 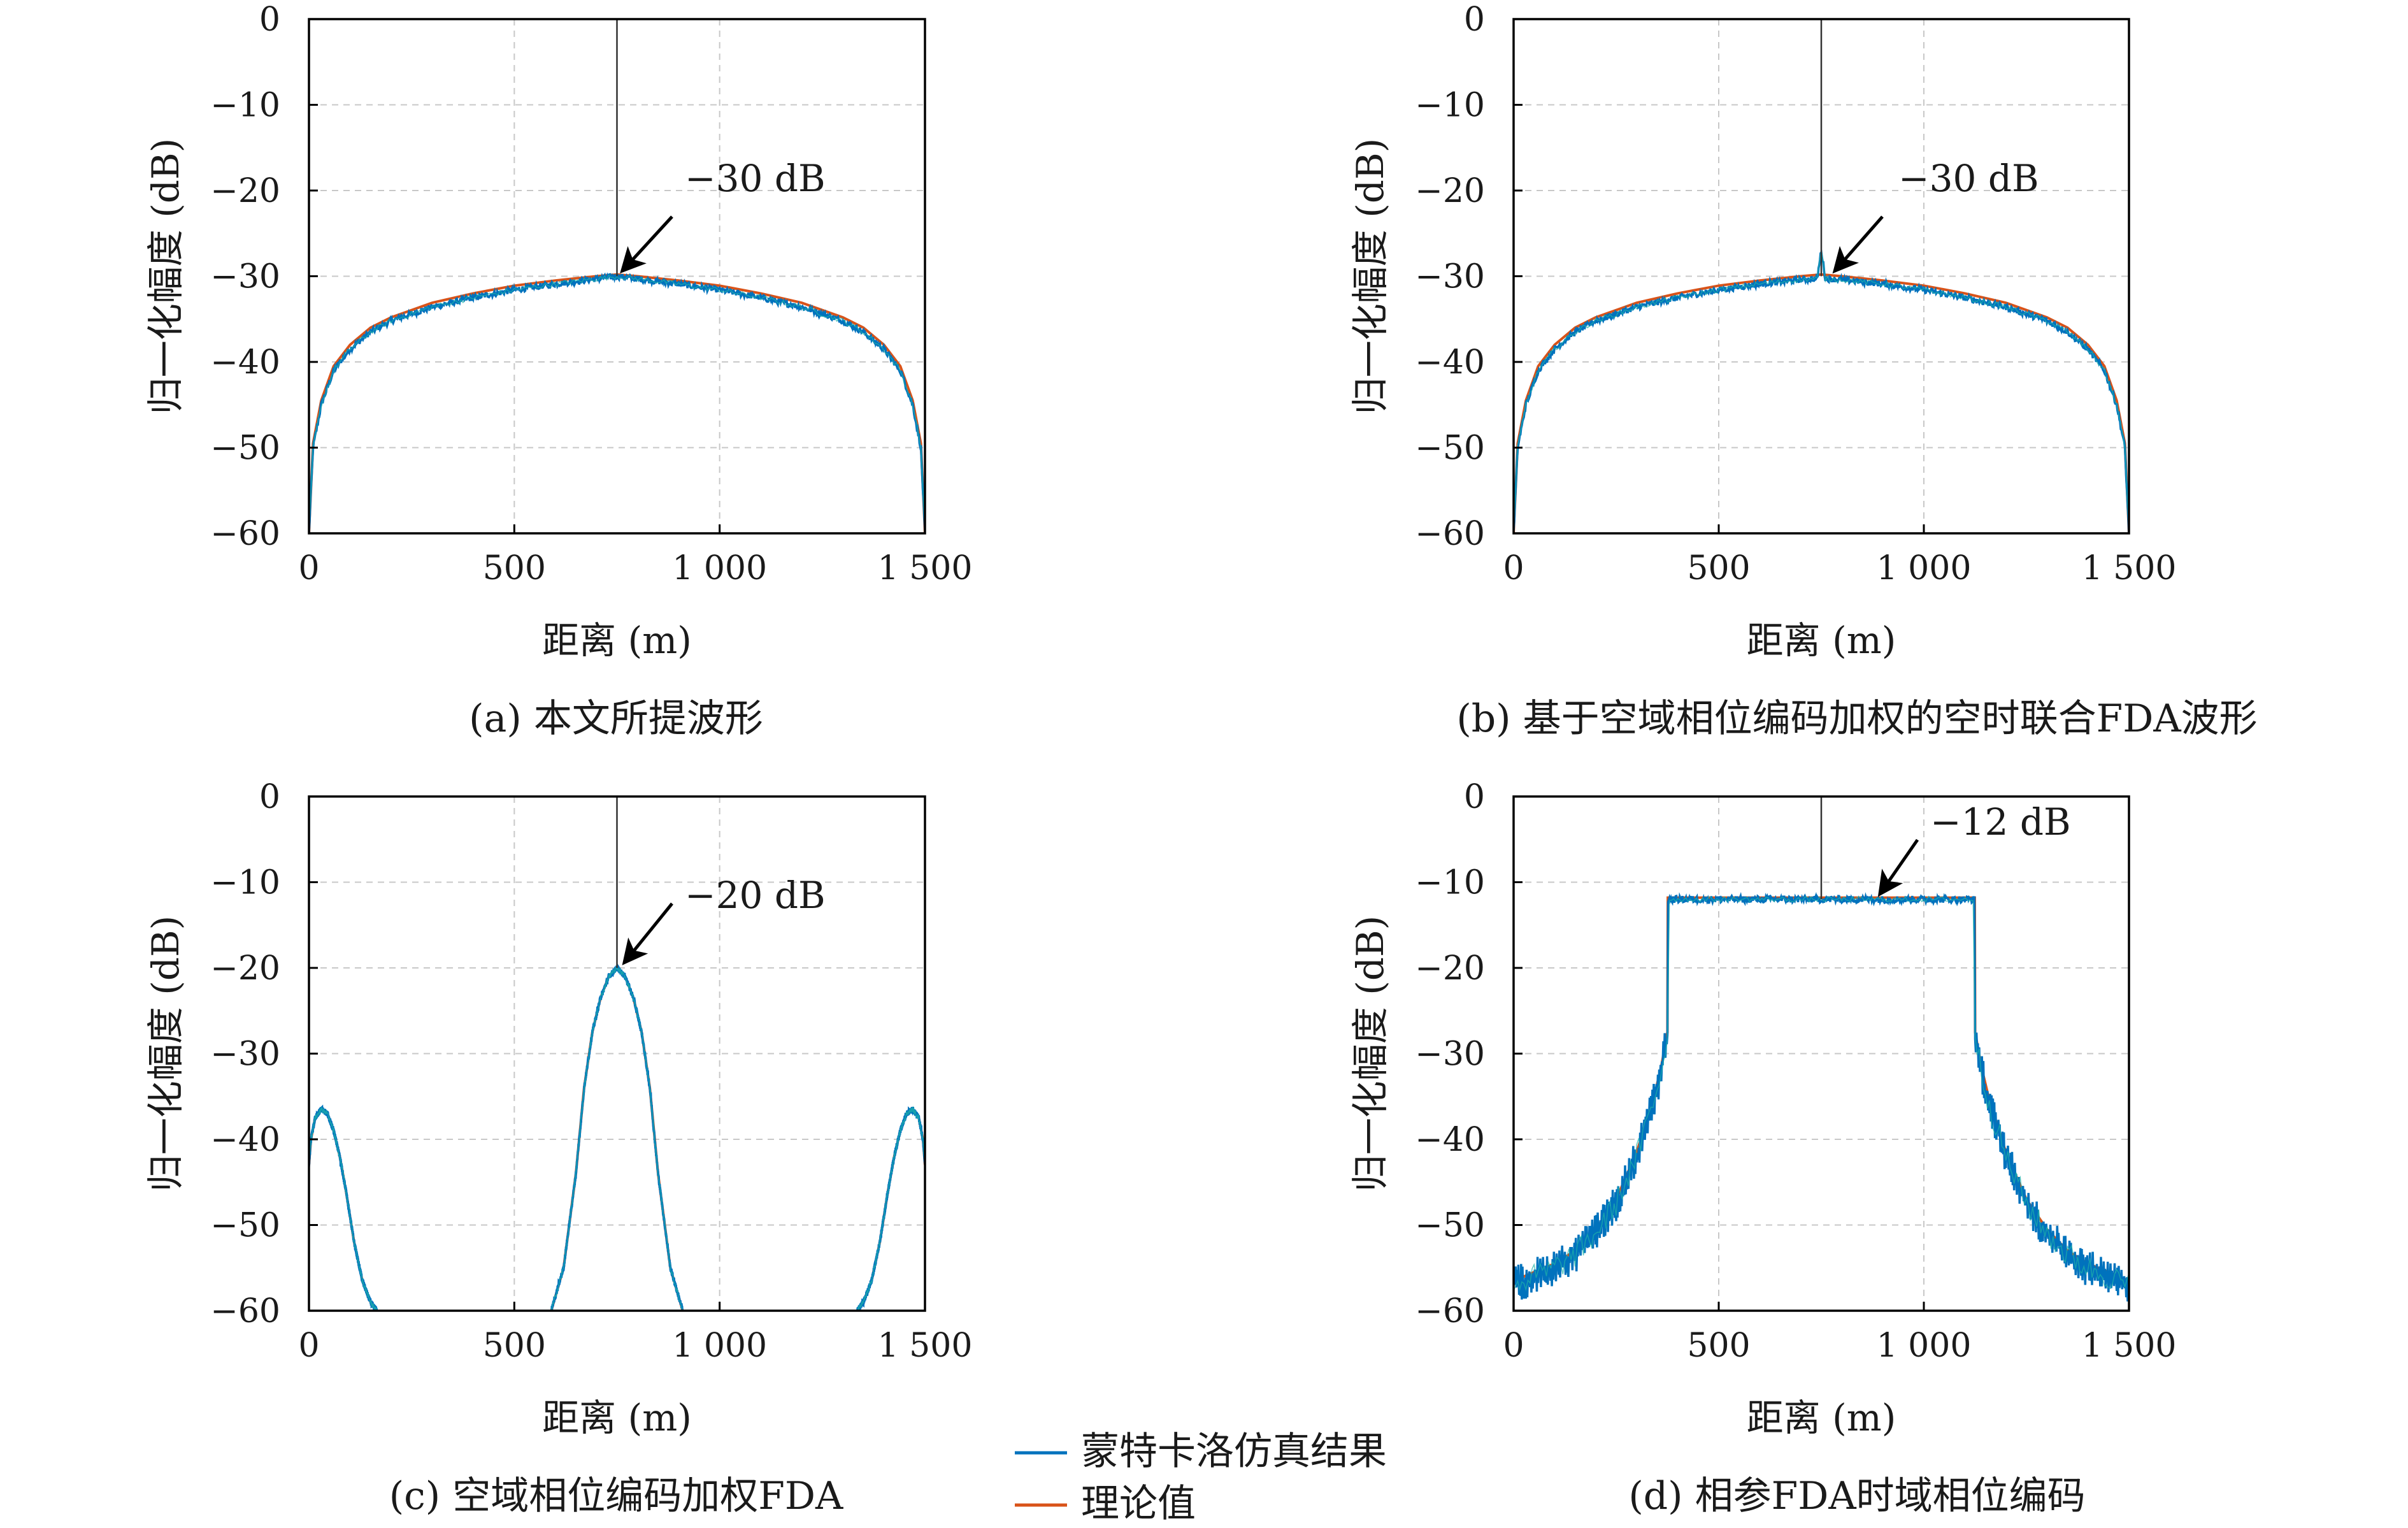 What do you see at coordinates (1370, 276) in the screenshot?
I see `ylabel-b: 归一化幅度 (dB)` at bounding box center [1370, 276].